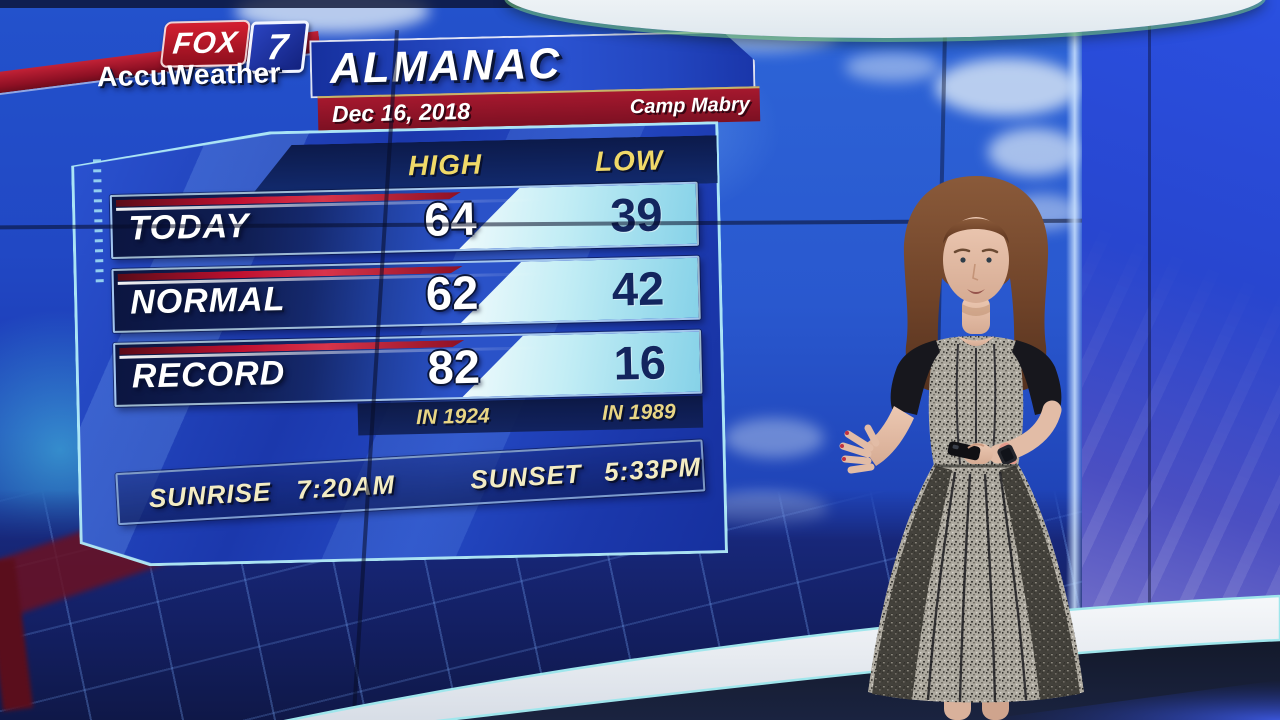  Describe the element at coordinates (976, 446) in the screenshot. I see `hand-fingers` at that location.